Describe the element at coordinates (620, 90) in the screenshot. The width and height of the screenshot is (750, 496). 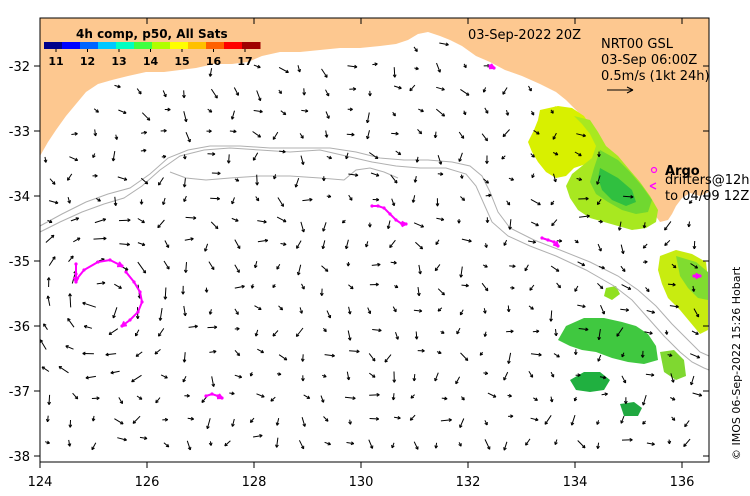
I see `scale-arrow` at that location.